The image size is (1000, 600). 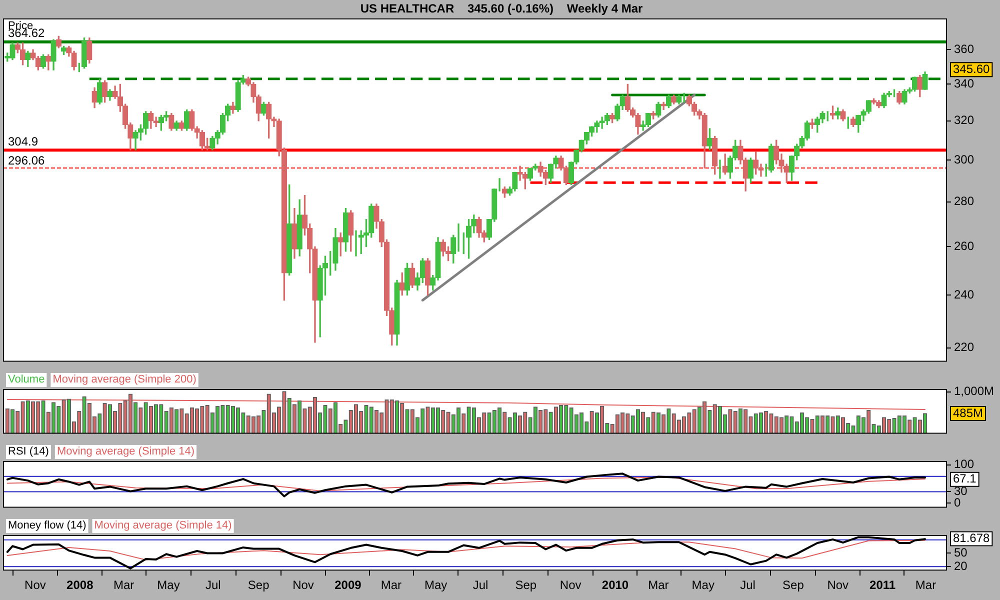 What do you see at coordinates (883, 585) in the screenshot?
I see `x-tick-label: 2011` at bounding box center [883, 585].